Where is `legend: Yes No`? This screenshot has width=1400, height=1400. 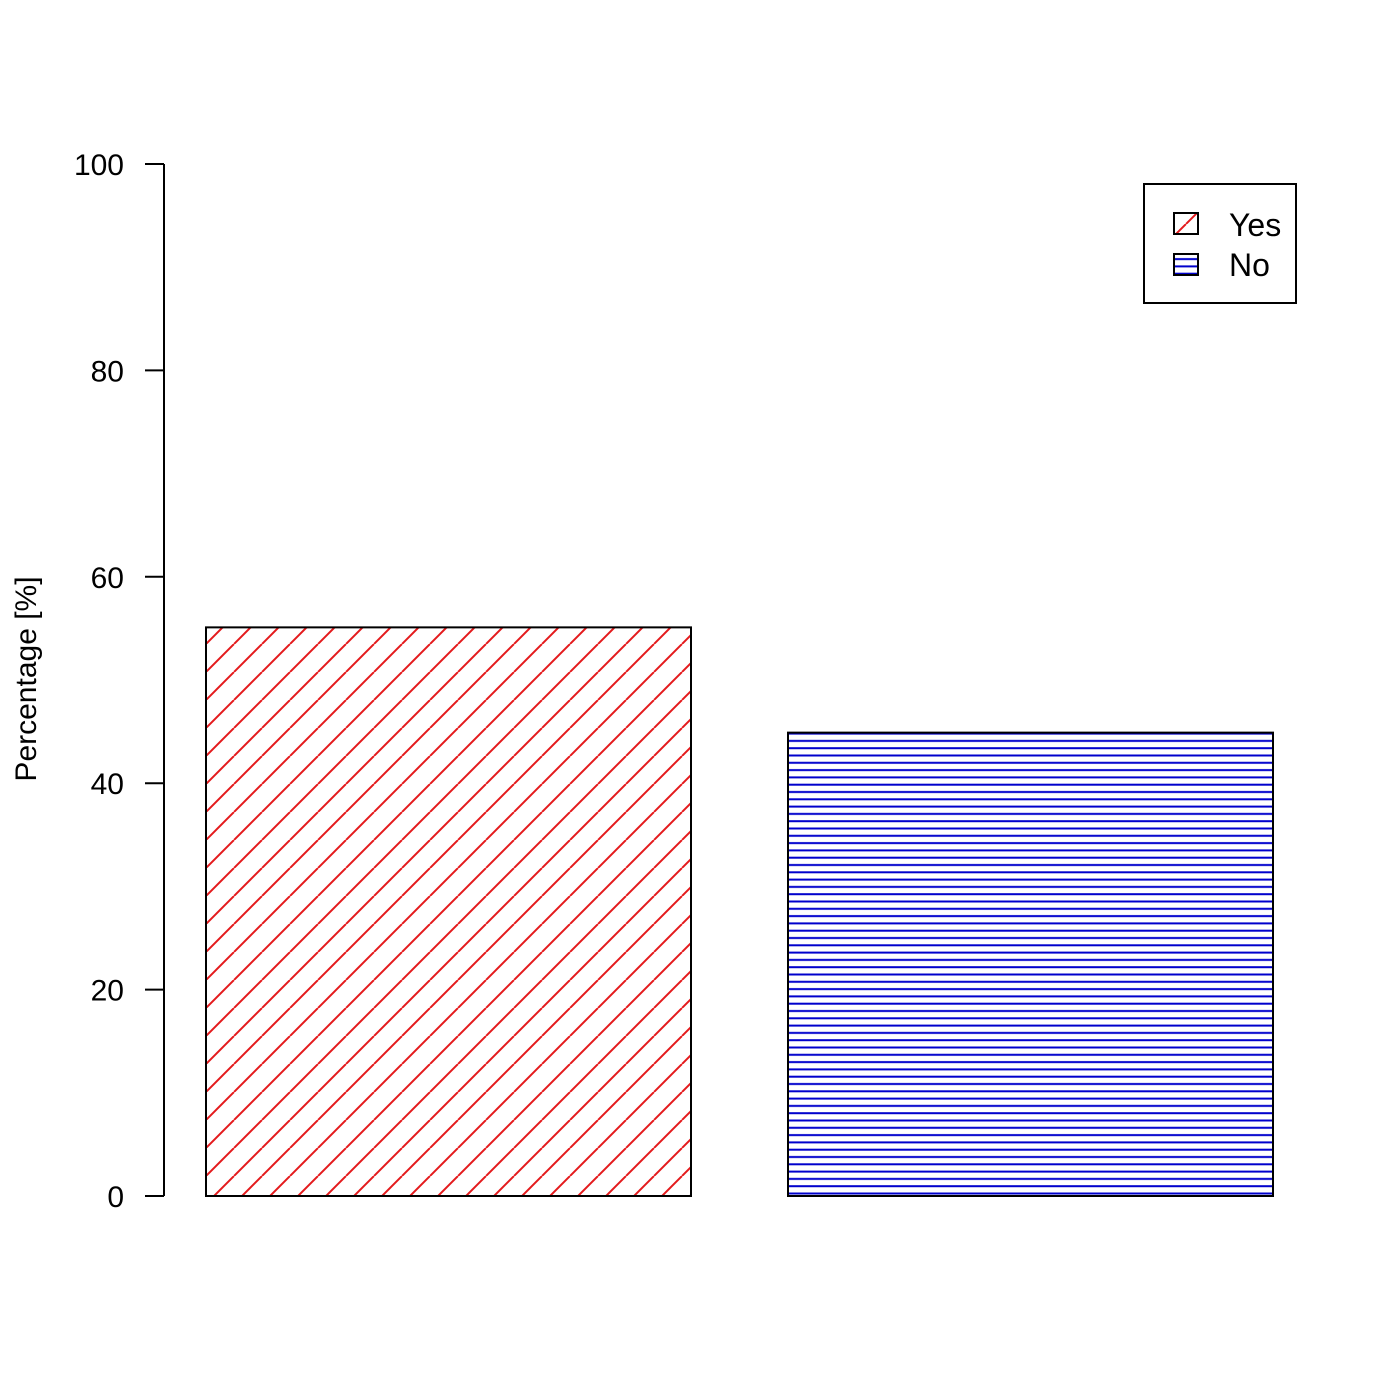
legend: Yes No is located at coordinates (1220, 243).